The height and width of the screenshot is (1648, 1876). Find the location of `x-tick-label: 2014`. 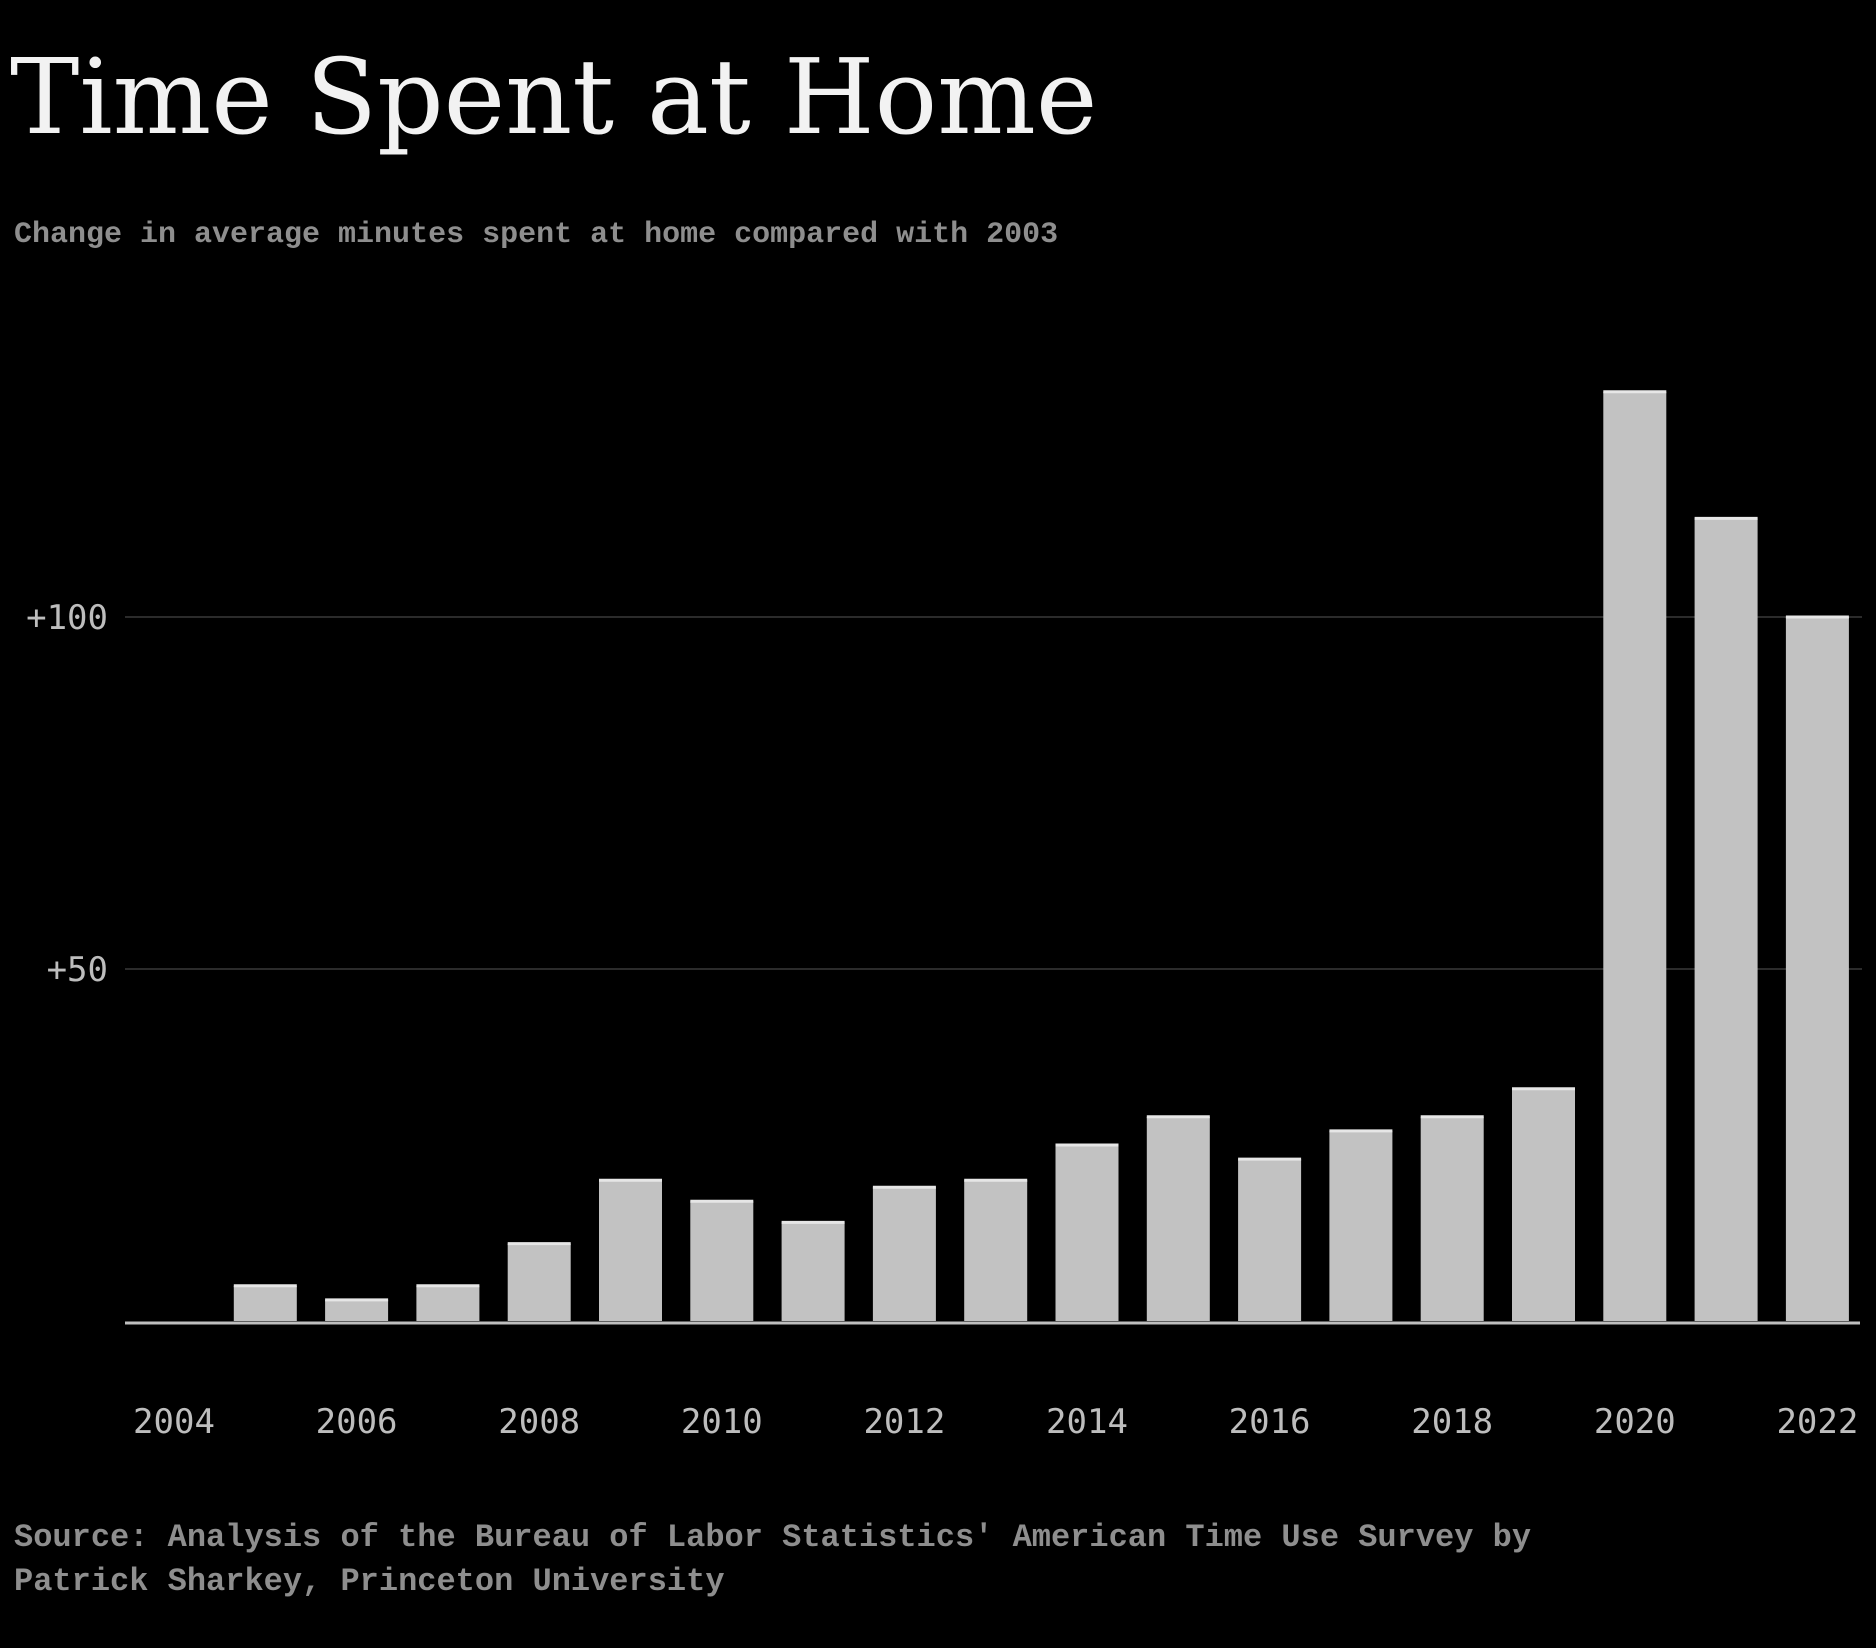

x-tick-label: 2014 is located at coordinates (1087, 1422).